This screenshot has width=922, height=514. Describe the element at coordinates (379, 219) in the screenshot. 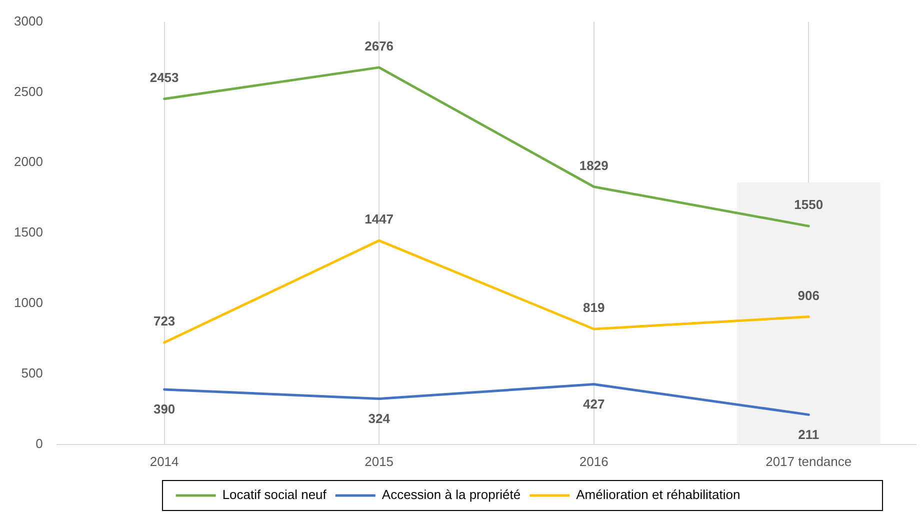

I see `data-label: 1447` at that location.